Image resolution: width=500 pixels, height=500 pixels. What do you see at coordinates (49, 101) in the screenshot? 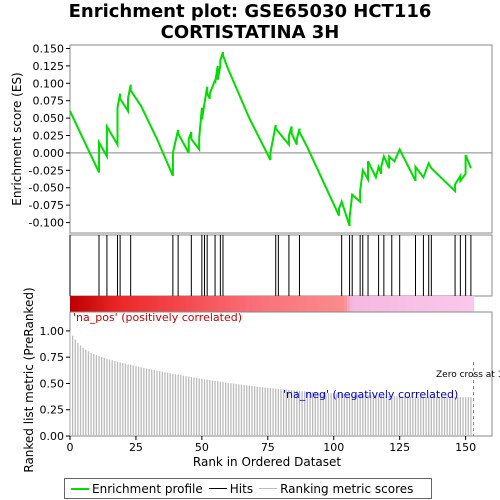
I see `es-ytick-label: 0.075` at bounding box center [49, 101].